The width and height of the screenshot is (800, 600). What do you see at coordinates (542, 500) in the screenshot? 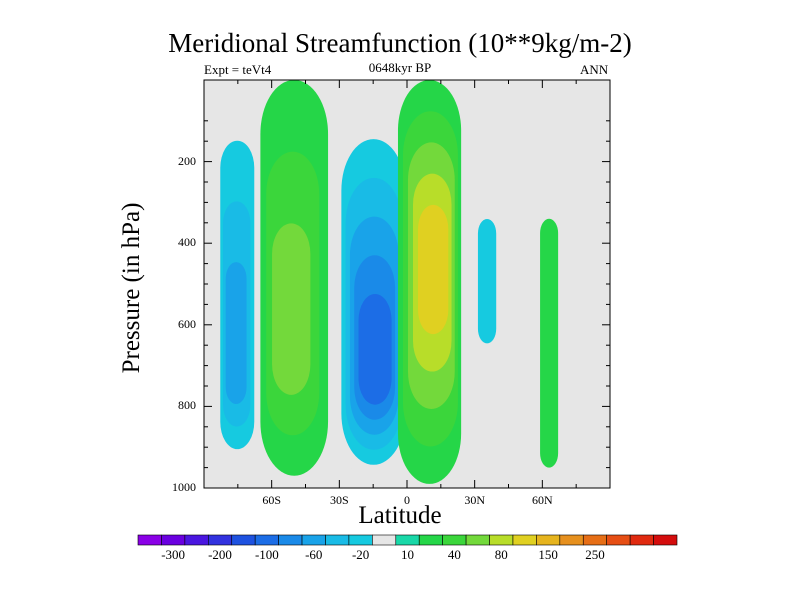
I see `x-tick-label: 60N` at bounding box center [542, 500].